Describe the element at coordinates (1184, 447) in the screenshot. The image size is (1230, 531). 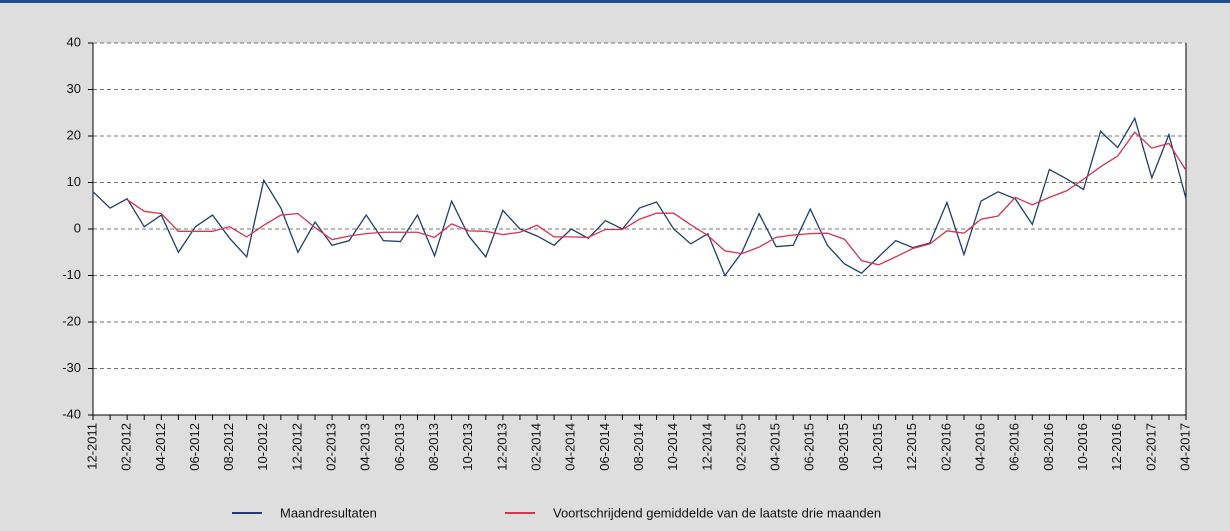
I see `x-tick-label: 04-2017` at that location.